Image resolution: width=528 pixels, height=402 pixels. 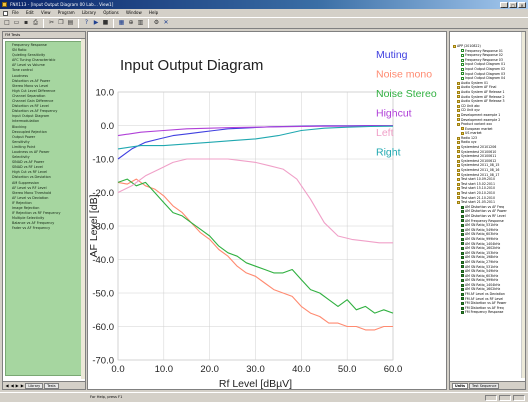 I want to click on test-list-item: Loudness, so click(x=20, y=75).